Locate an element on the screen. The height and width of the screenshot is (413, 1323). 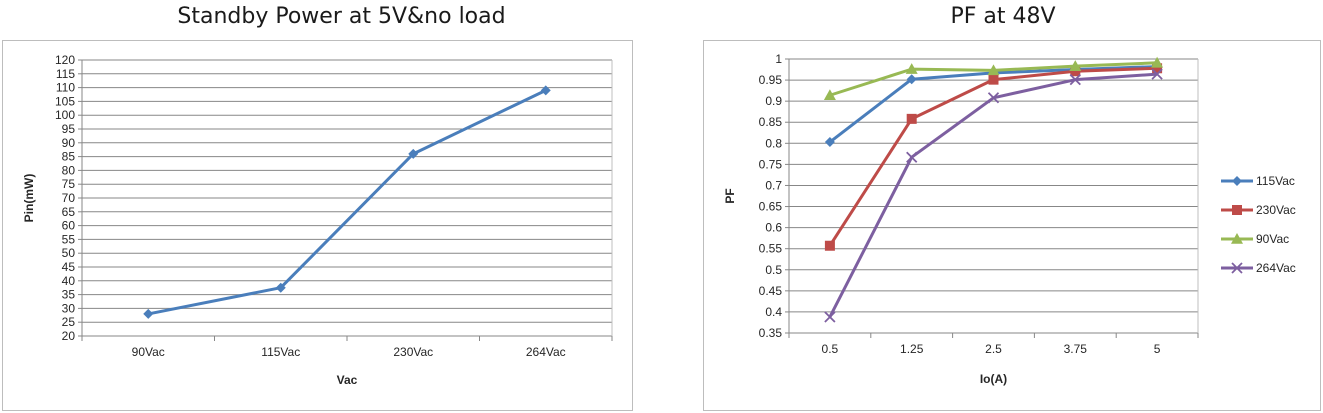
legend-label: 264Vac is located at coordinates (1276, 268).